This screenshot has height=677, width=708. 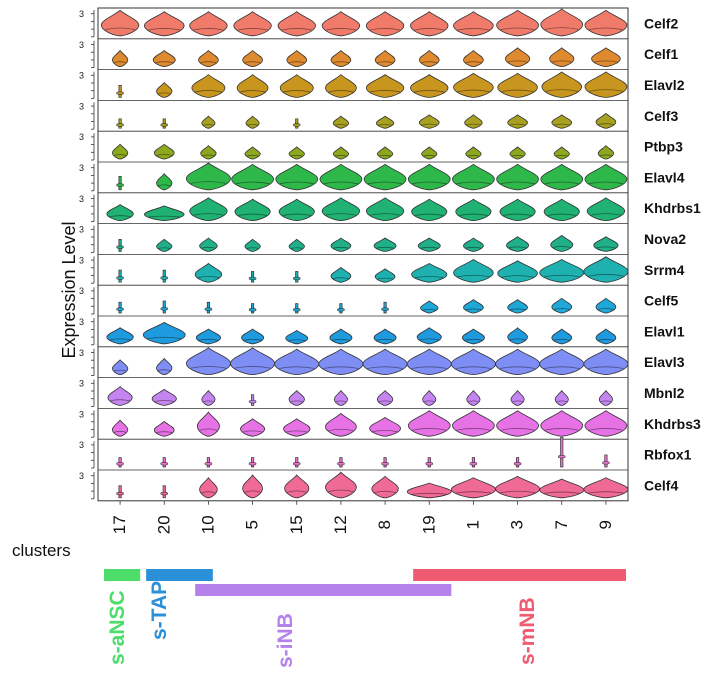 What do you see at coordinates (340, 524) in the screenshot?
I see `cluster-tick-label: 12` at bounding box center [340, 524].